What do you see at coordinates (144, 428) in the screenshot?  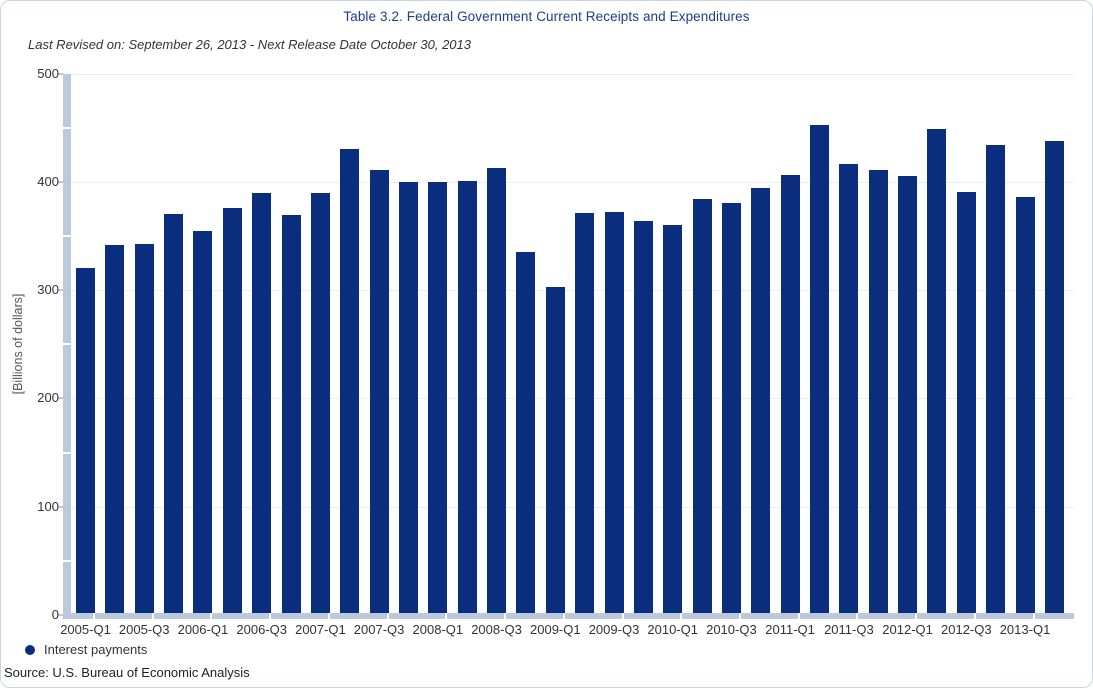 I see `bar-2005-Q3` at bounding box center [144, 428].